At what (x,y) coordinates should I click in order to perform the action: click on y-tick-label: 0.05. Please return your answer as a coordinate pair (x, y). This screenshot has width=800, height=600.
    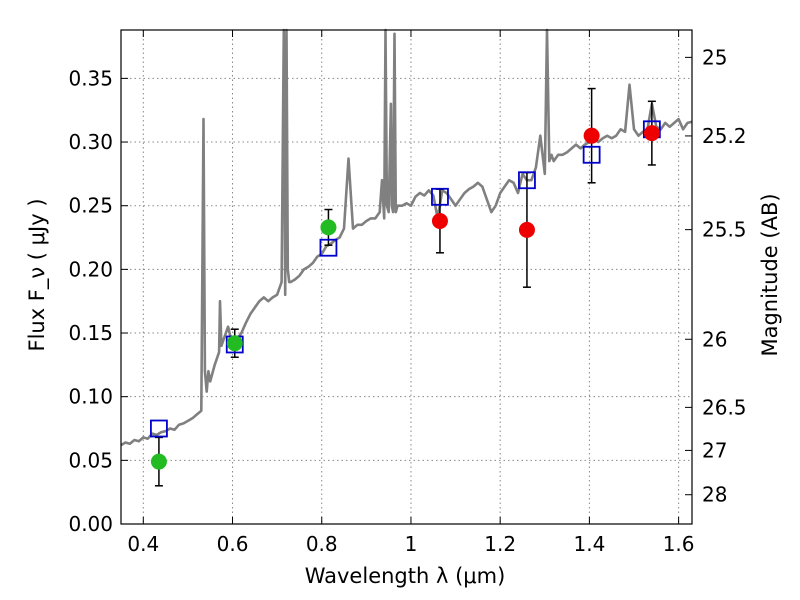
    Looking at the image, I should click on (90, 460).